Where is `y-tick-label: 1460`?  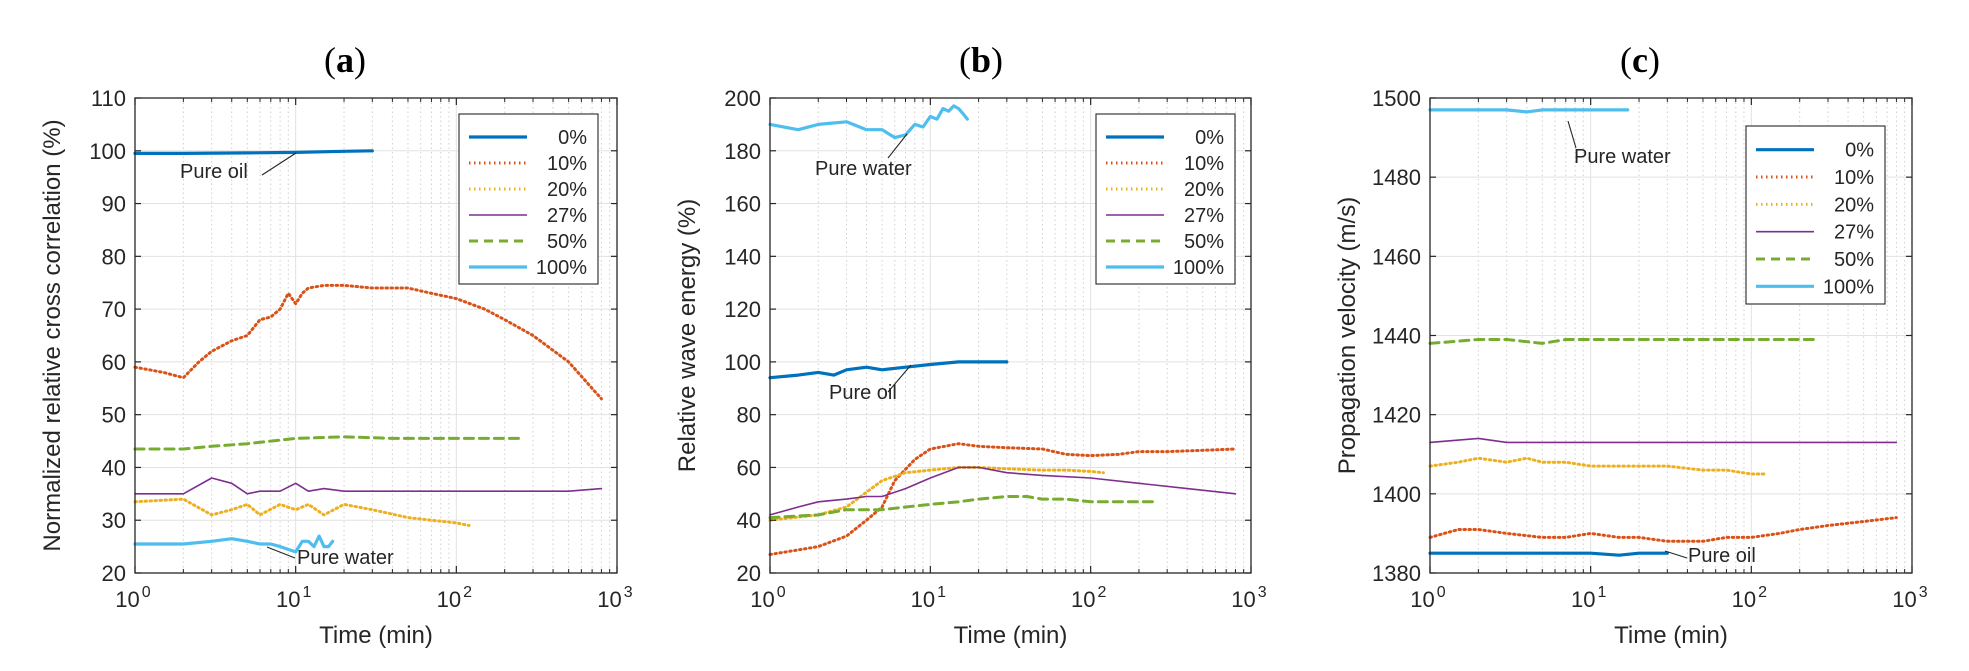
y-tick-label: 1460 is located at coordinates (1396, 256).